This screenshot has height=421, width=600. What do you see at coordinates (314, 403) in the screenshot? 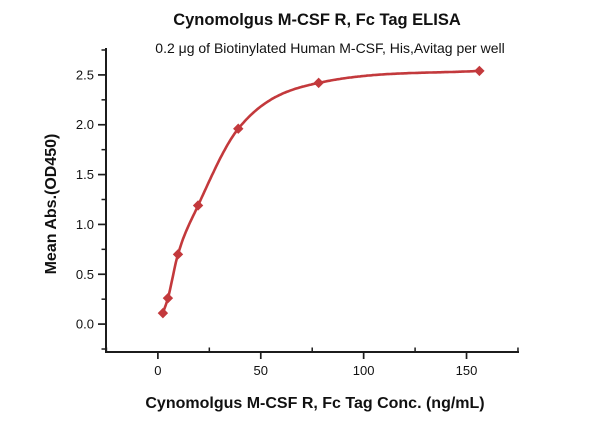
I see `x-axis-label: Cynomolgus M-CSF R, Fc Tag Conc. (ng/mL)` at bounding box center [314, 403].